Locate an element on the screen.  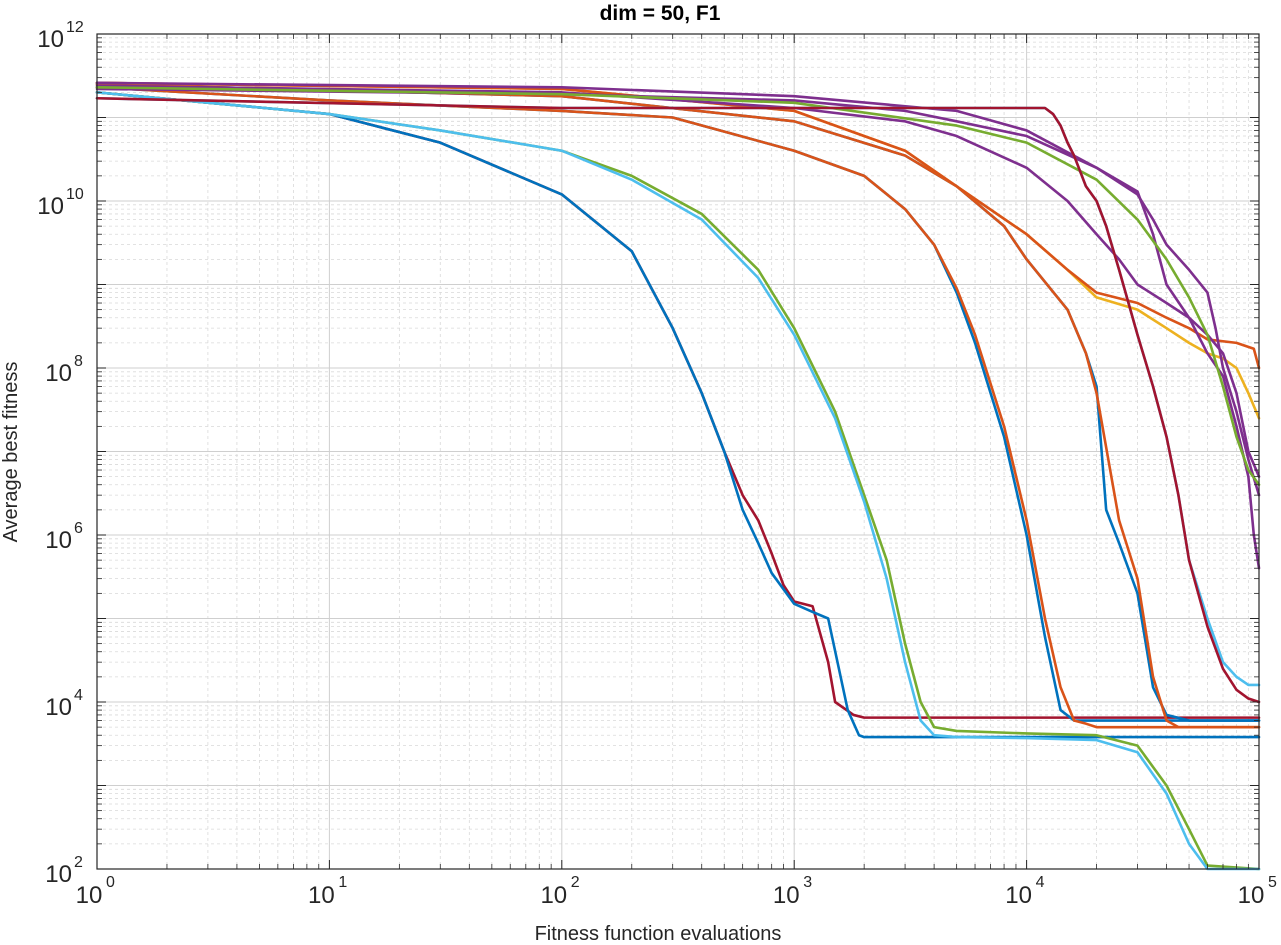
y-tick-exponent: 4 is located at coordinates (78, 695).